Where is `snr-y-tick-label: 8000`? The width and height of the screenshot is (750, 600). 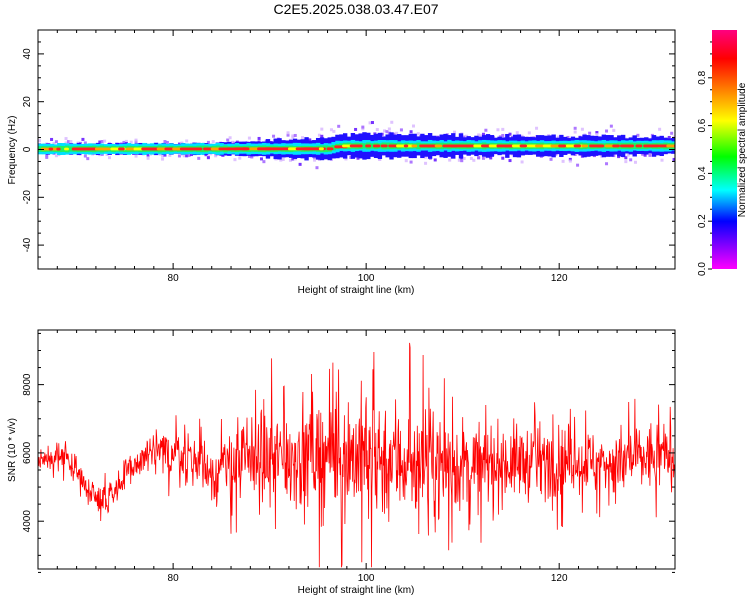 snr-y-tick-label: 8000 is located at coordinates (27, 384).